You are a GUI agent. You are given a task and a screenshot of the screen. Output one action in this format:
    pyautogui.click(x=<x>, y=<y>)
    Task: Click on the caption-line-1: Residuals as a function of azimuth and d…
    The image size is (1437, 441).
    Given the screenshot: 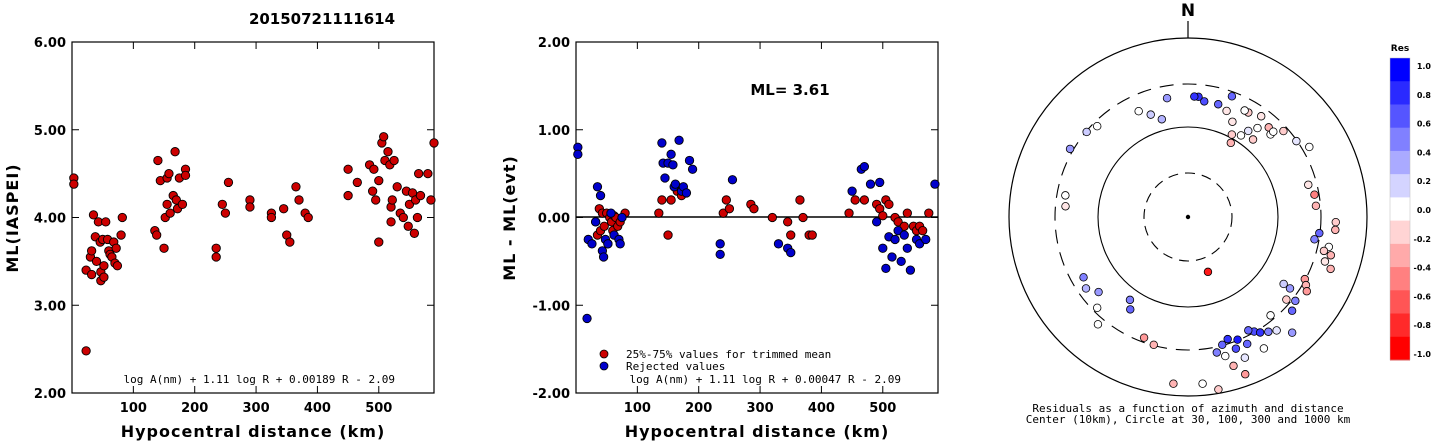 What is the action you would take?
    pyautogui.click(x=1187, y=408)
    